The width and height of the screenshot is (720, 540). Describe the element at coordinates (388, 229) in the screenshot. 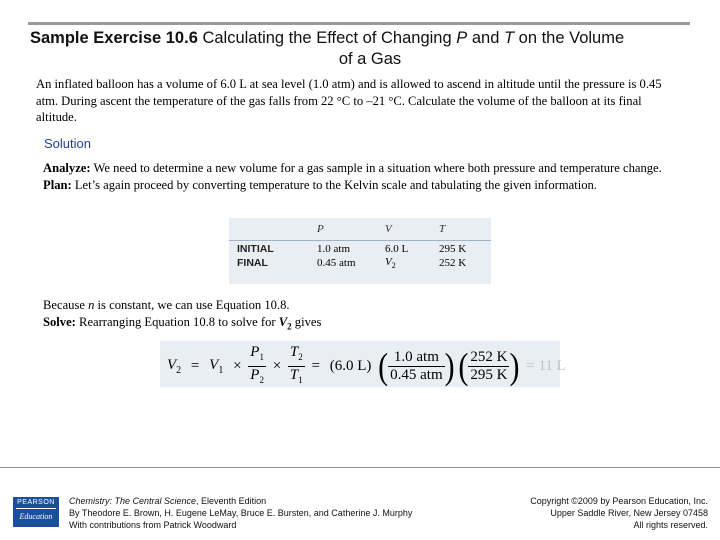

I see `header-v: V` at that location.